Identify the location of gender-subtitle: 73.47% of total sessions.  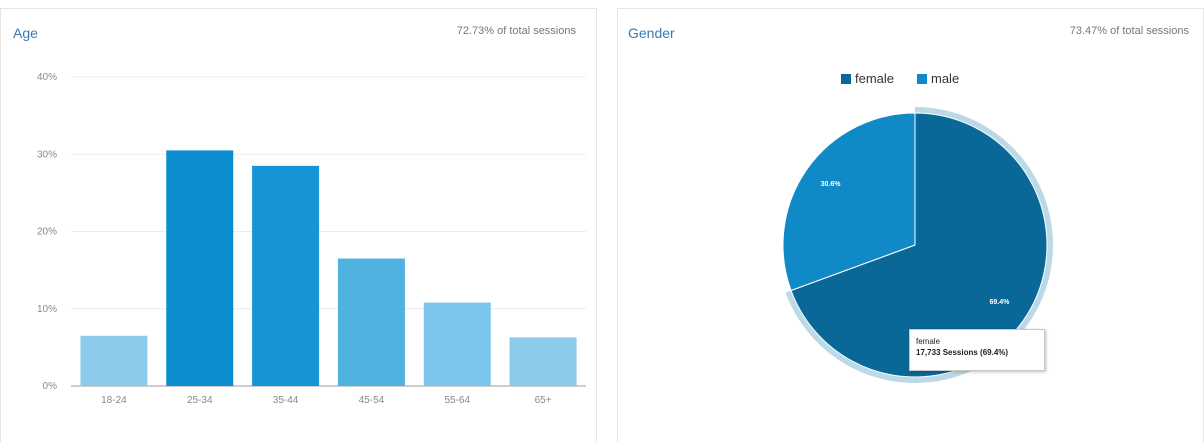
(1129, 31).